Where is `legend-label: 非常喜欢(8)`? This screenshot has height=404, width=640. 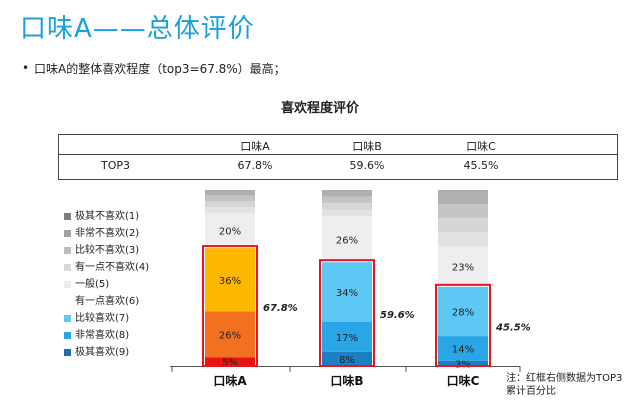 legend-label: 非常喜欢(8) is located at coordinates (102, 335).